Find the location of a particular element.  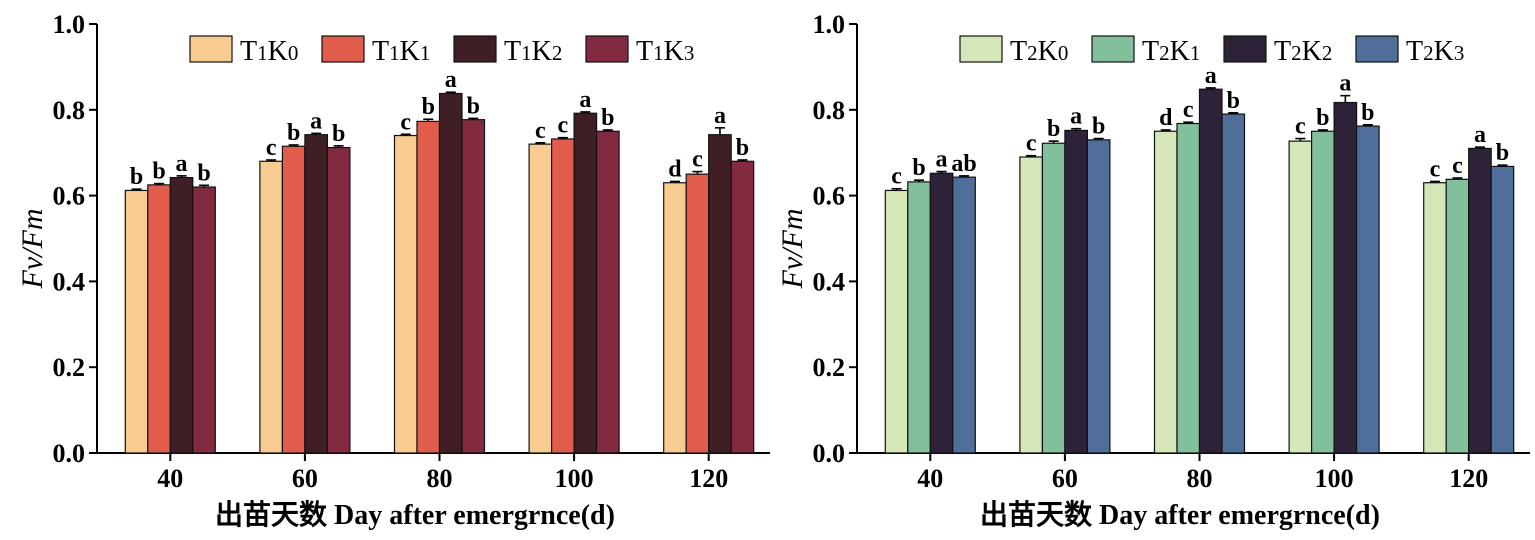

legend-swatch-T1K0 is located at coordinates (211, 49).